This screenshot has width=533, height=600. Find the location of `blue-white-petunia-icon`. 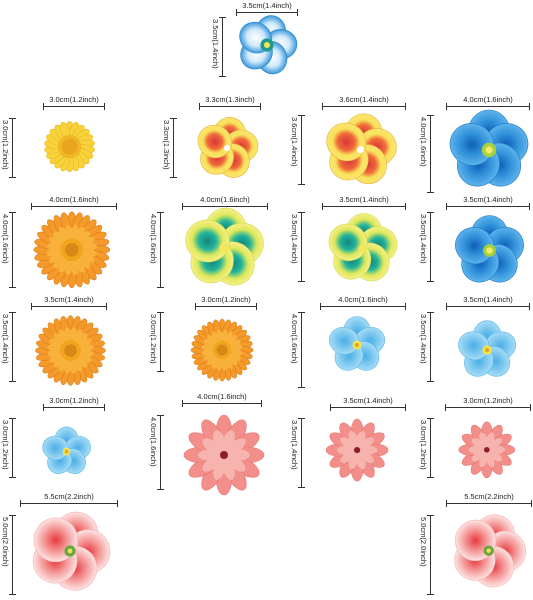

blue-white-petunia-icon is located at coordinates (267, 47).